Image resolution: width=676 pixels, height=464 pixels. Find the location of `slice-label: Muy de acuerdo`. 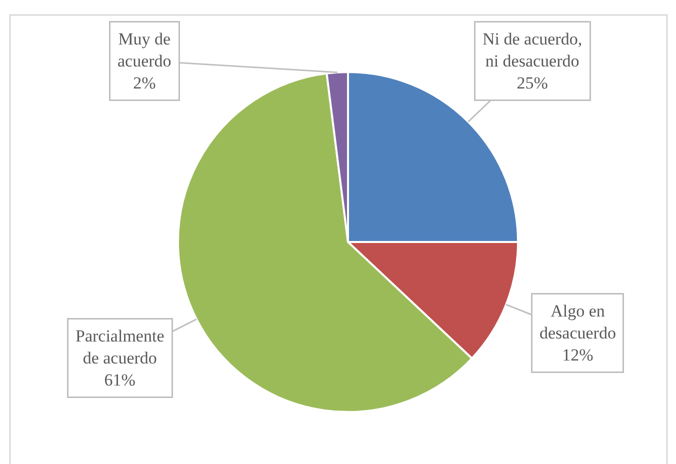

slice-label: Muy de acuerdo is located at coordinates (145, 50).